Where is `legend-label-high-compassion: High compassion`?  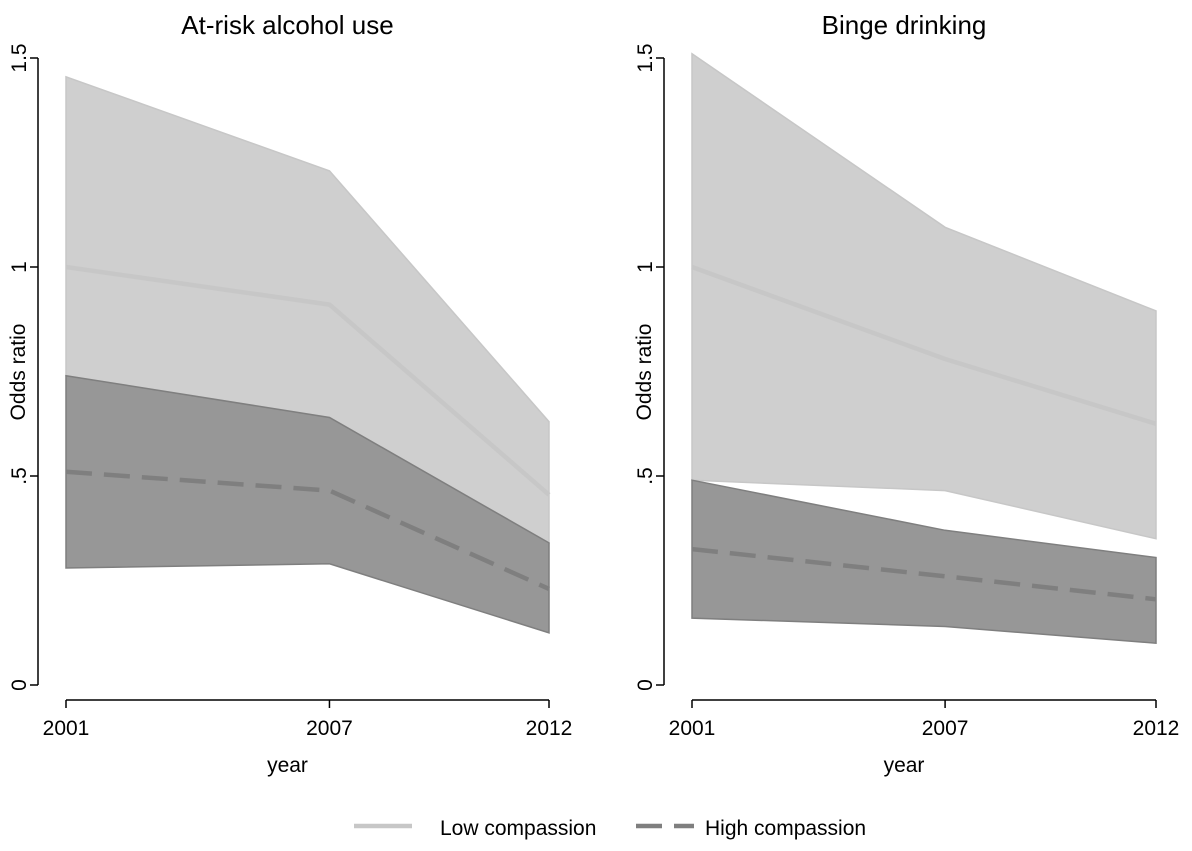 legend-label-high-compassion: High compassion is located at coordinates (785, 828).